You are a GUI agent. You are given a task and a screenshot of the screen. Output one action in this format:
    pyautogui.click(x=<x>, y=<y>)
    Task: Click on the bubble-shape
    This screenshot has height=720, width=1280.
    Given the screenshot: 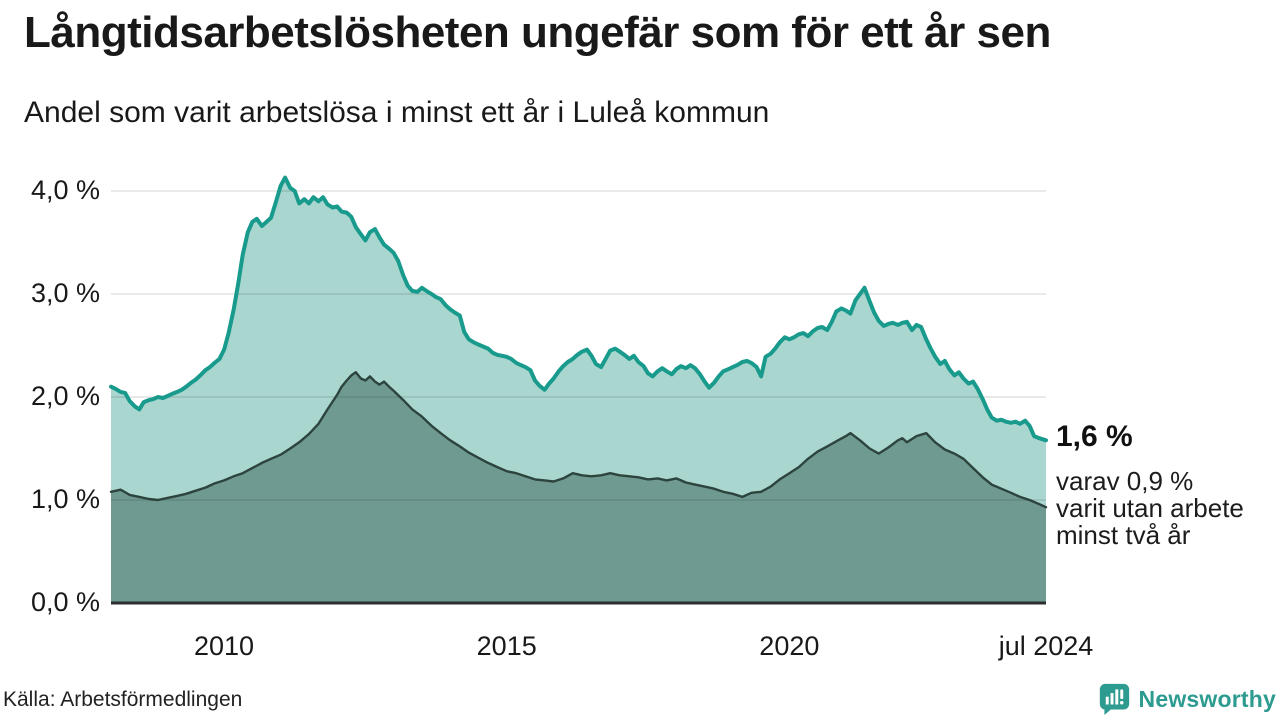 What is the action you would take?
    pyautogui.click(x=1114, y=699)
    